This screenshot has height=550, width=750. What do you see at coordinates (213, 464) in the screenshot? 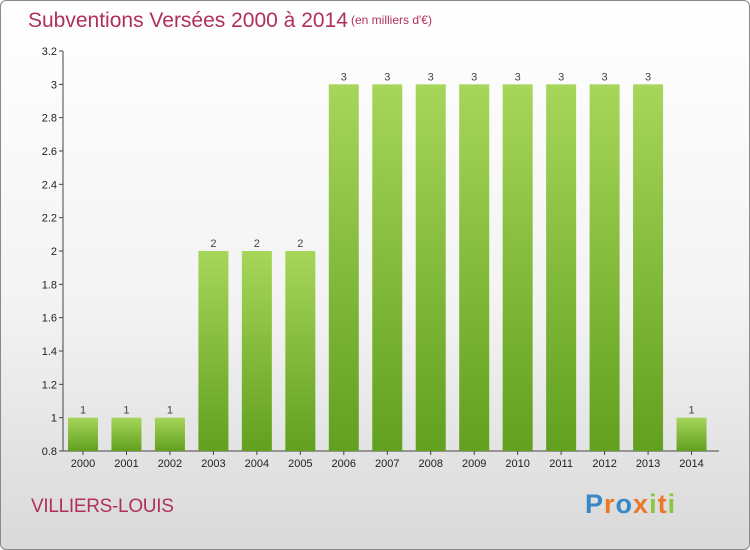
I see `x-tick-label: 2003` at bounding box center [213, 464].